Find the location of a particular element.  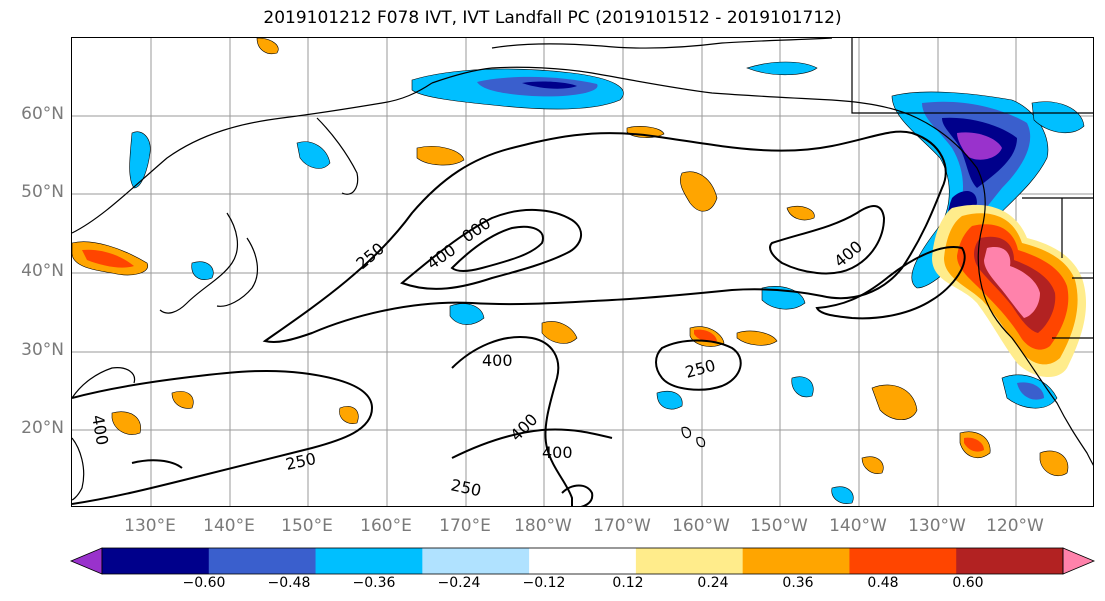

colorbar-tick: 0.36 is located at coordinates (798, 583).